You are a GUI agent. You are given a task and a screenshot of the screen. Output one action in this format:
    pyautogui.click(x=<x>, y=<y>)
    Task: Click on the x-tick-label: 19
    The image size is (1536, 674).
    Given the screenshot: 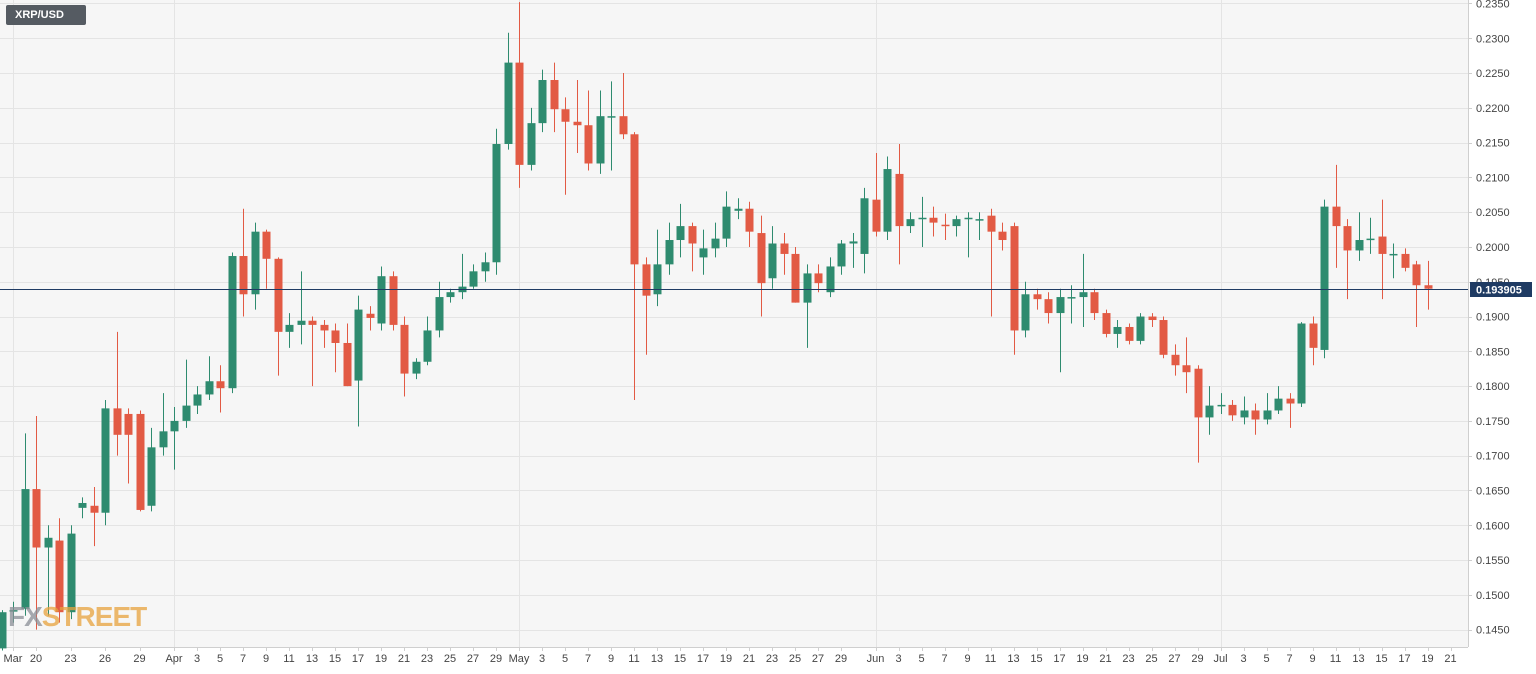 What is the action you would take?
    pyautogui.click(x=726, y=659)
    